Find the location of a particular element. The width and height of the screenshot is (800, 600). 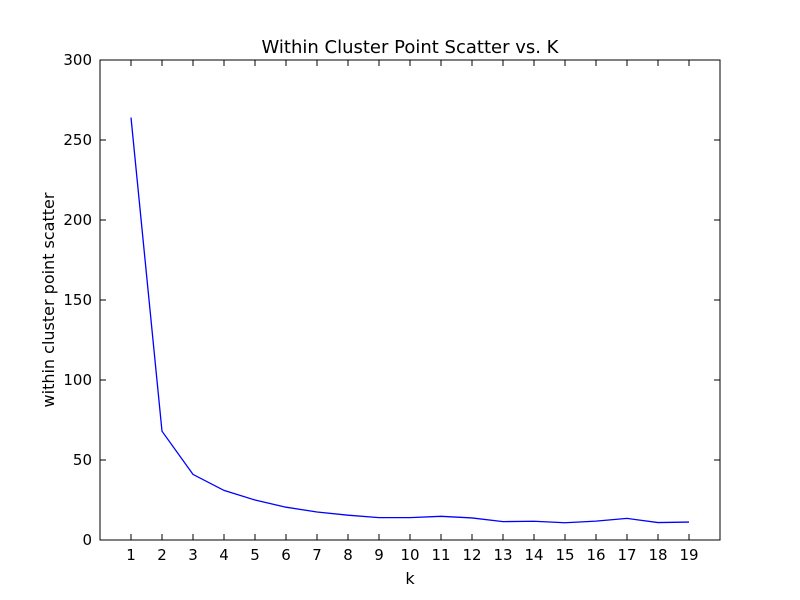

x-tick-label: 10 is located at coordinates (409, 555).